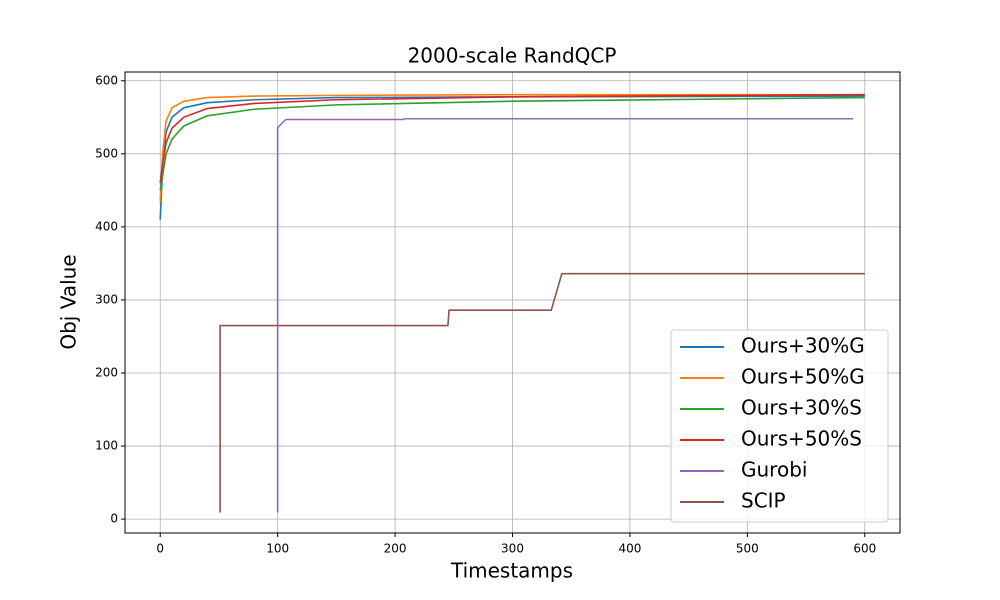  What do you see at coordinates (774, 470) in the screenshot?
I see `legend-label: Gurobi` at bounding box center [774, 470].